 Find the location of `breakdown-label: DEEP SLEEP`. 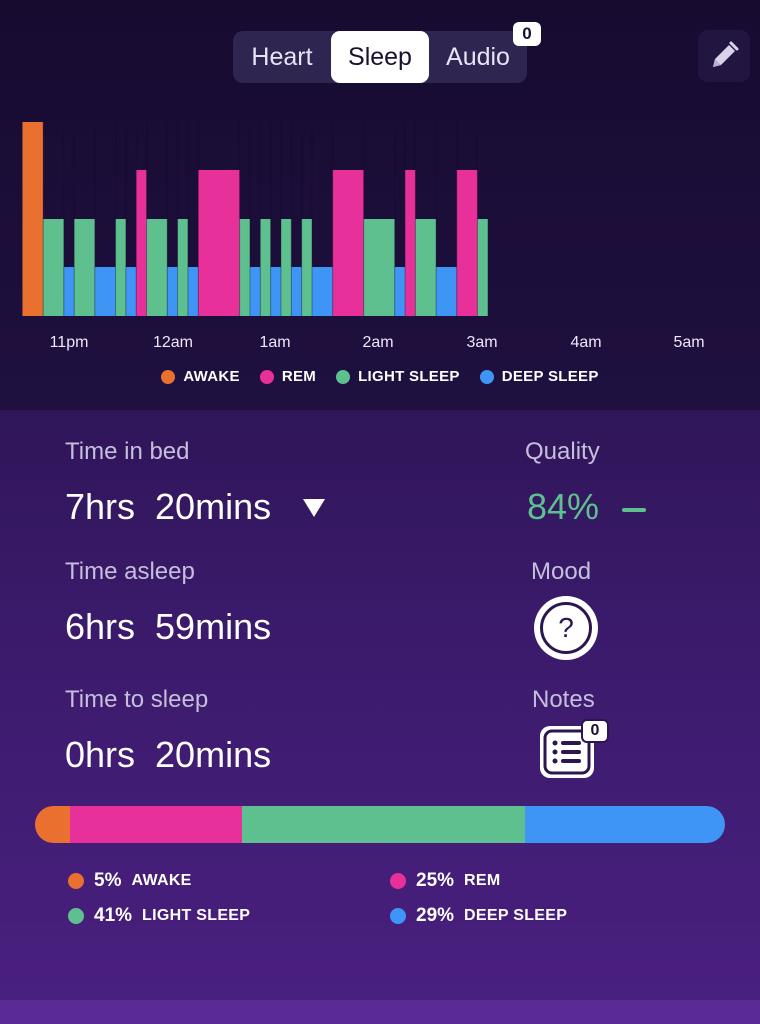

breakdown-label: DEEP SLEEP is located at coordinates (516, 915).